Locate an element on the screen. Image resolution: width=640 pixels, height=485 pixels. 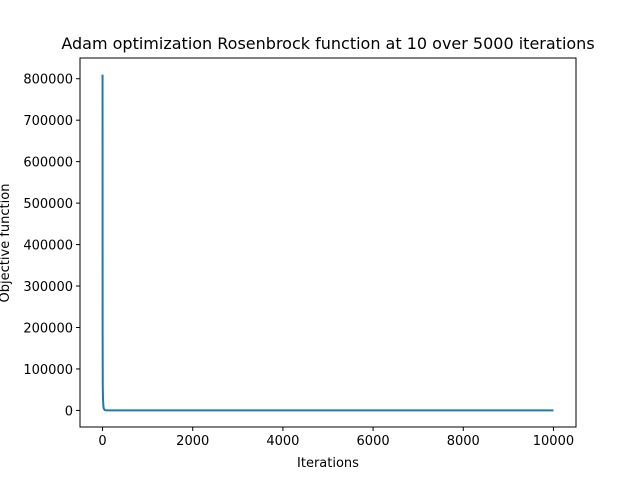
x-tick-label: 0 is located at coordinates (102, 441).